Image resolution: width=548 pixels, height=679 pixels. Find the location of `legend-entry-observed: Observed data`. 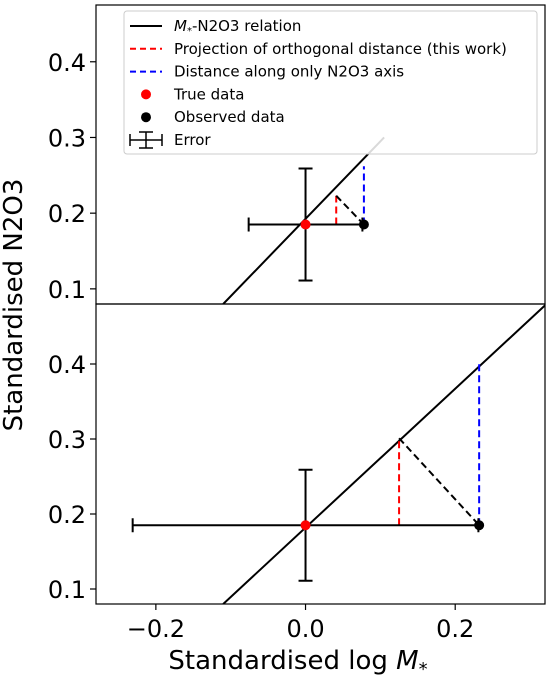

legend-entry-observed: Observed data is located at coordinates (213, 117).